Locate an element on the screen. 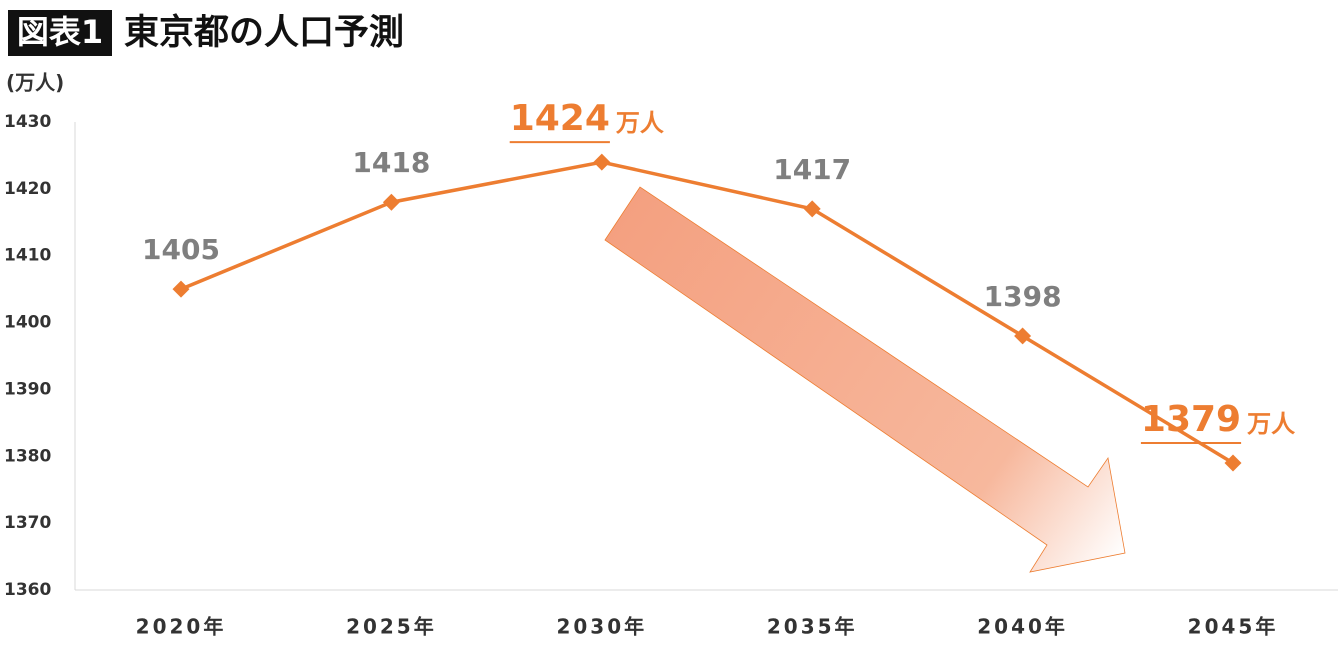 The width and height of the screenshot is (1340, 646). value-label: 1379 is located at coordinates (1191, 419).